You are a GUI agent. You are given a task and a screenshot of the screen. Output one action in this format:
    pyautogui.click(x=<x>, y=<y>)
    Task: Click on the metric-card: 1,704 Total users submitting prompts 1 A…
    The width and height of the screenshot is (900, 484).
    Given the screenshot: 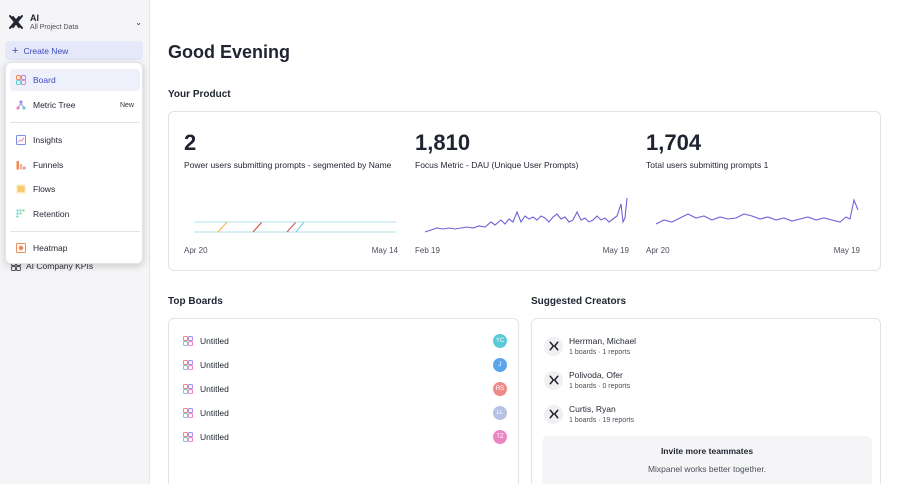 What is the action you would take?
    pyautogui.click(x=753, y=192)
    